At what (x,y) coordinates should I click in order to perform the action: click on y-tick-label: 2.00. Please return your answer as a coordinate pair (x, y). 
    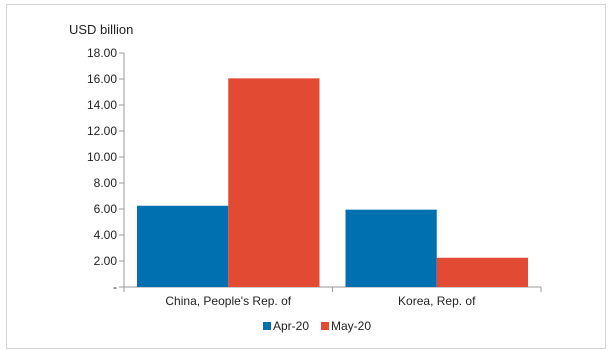
    Looking at the image, I should click on (106, 261).